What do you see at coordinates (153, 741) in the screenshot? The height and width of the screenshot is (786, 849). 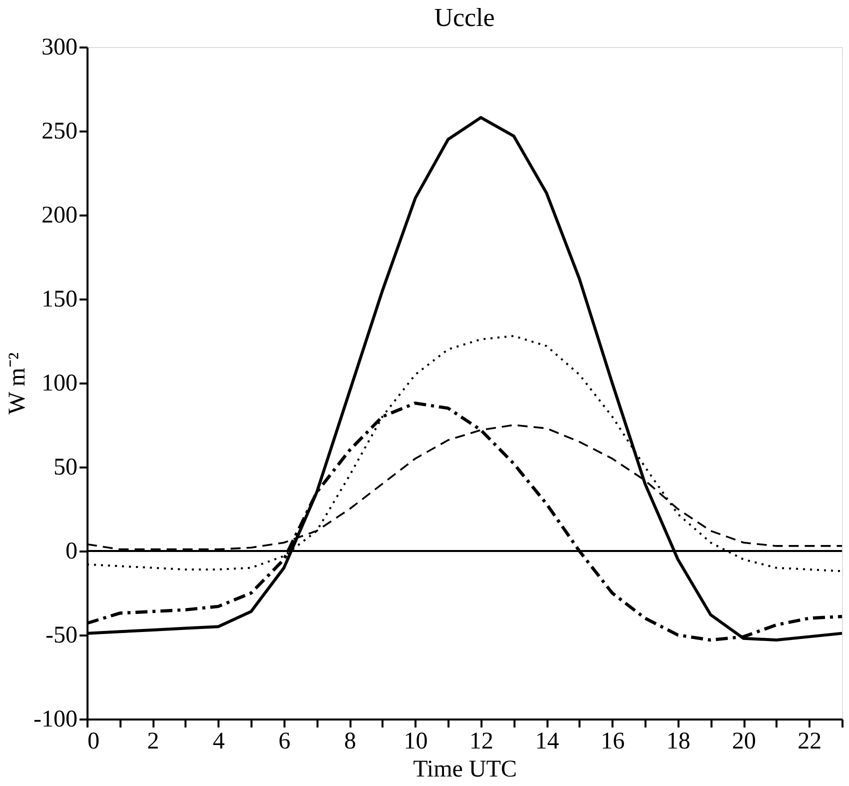 I see `x-tick-label: 2` at bounding box center [153, 741].